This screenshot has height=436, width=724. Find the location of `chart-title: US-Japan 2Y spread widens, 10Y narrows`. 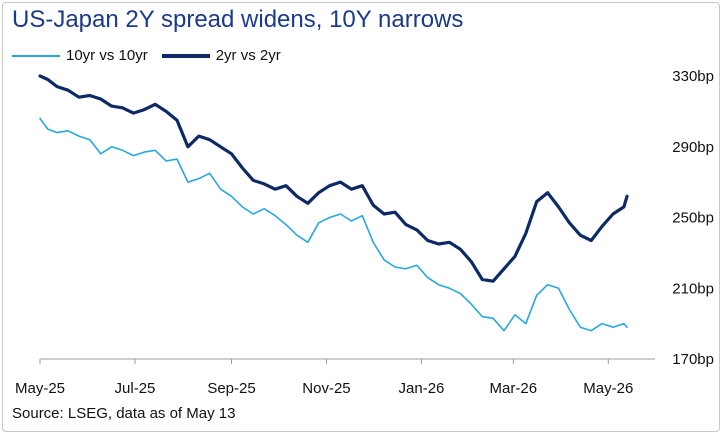

chart-title: US-Japan 2Y spread widens, 10Y narrows is located at coordinates (238, 19).